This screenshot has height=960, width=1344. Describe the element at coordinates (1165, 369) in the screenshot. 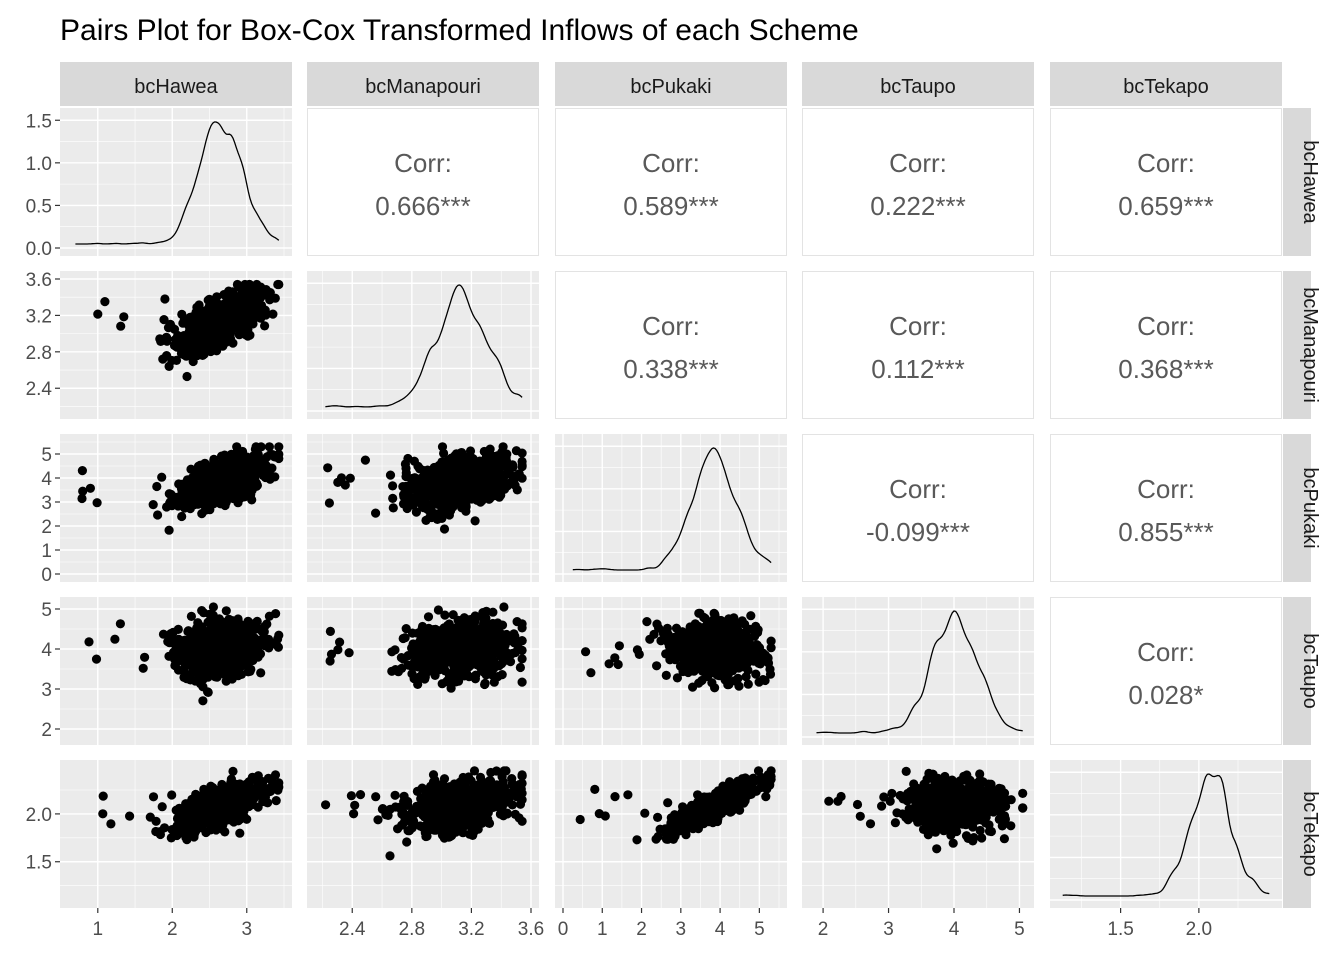

I see `corr-value-bcManapouri-bcTekapo: 0.368***` at that location.